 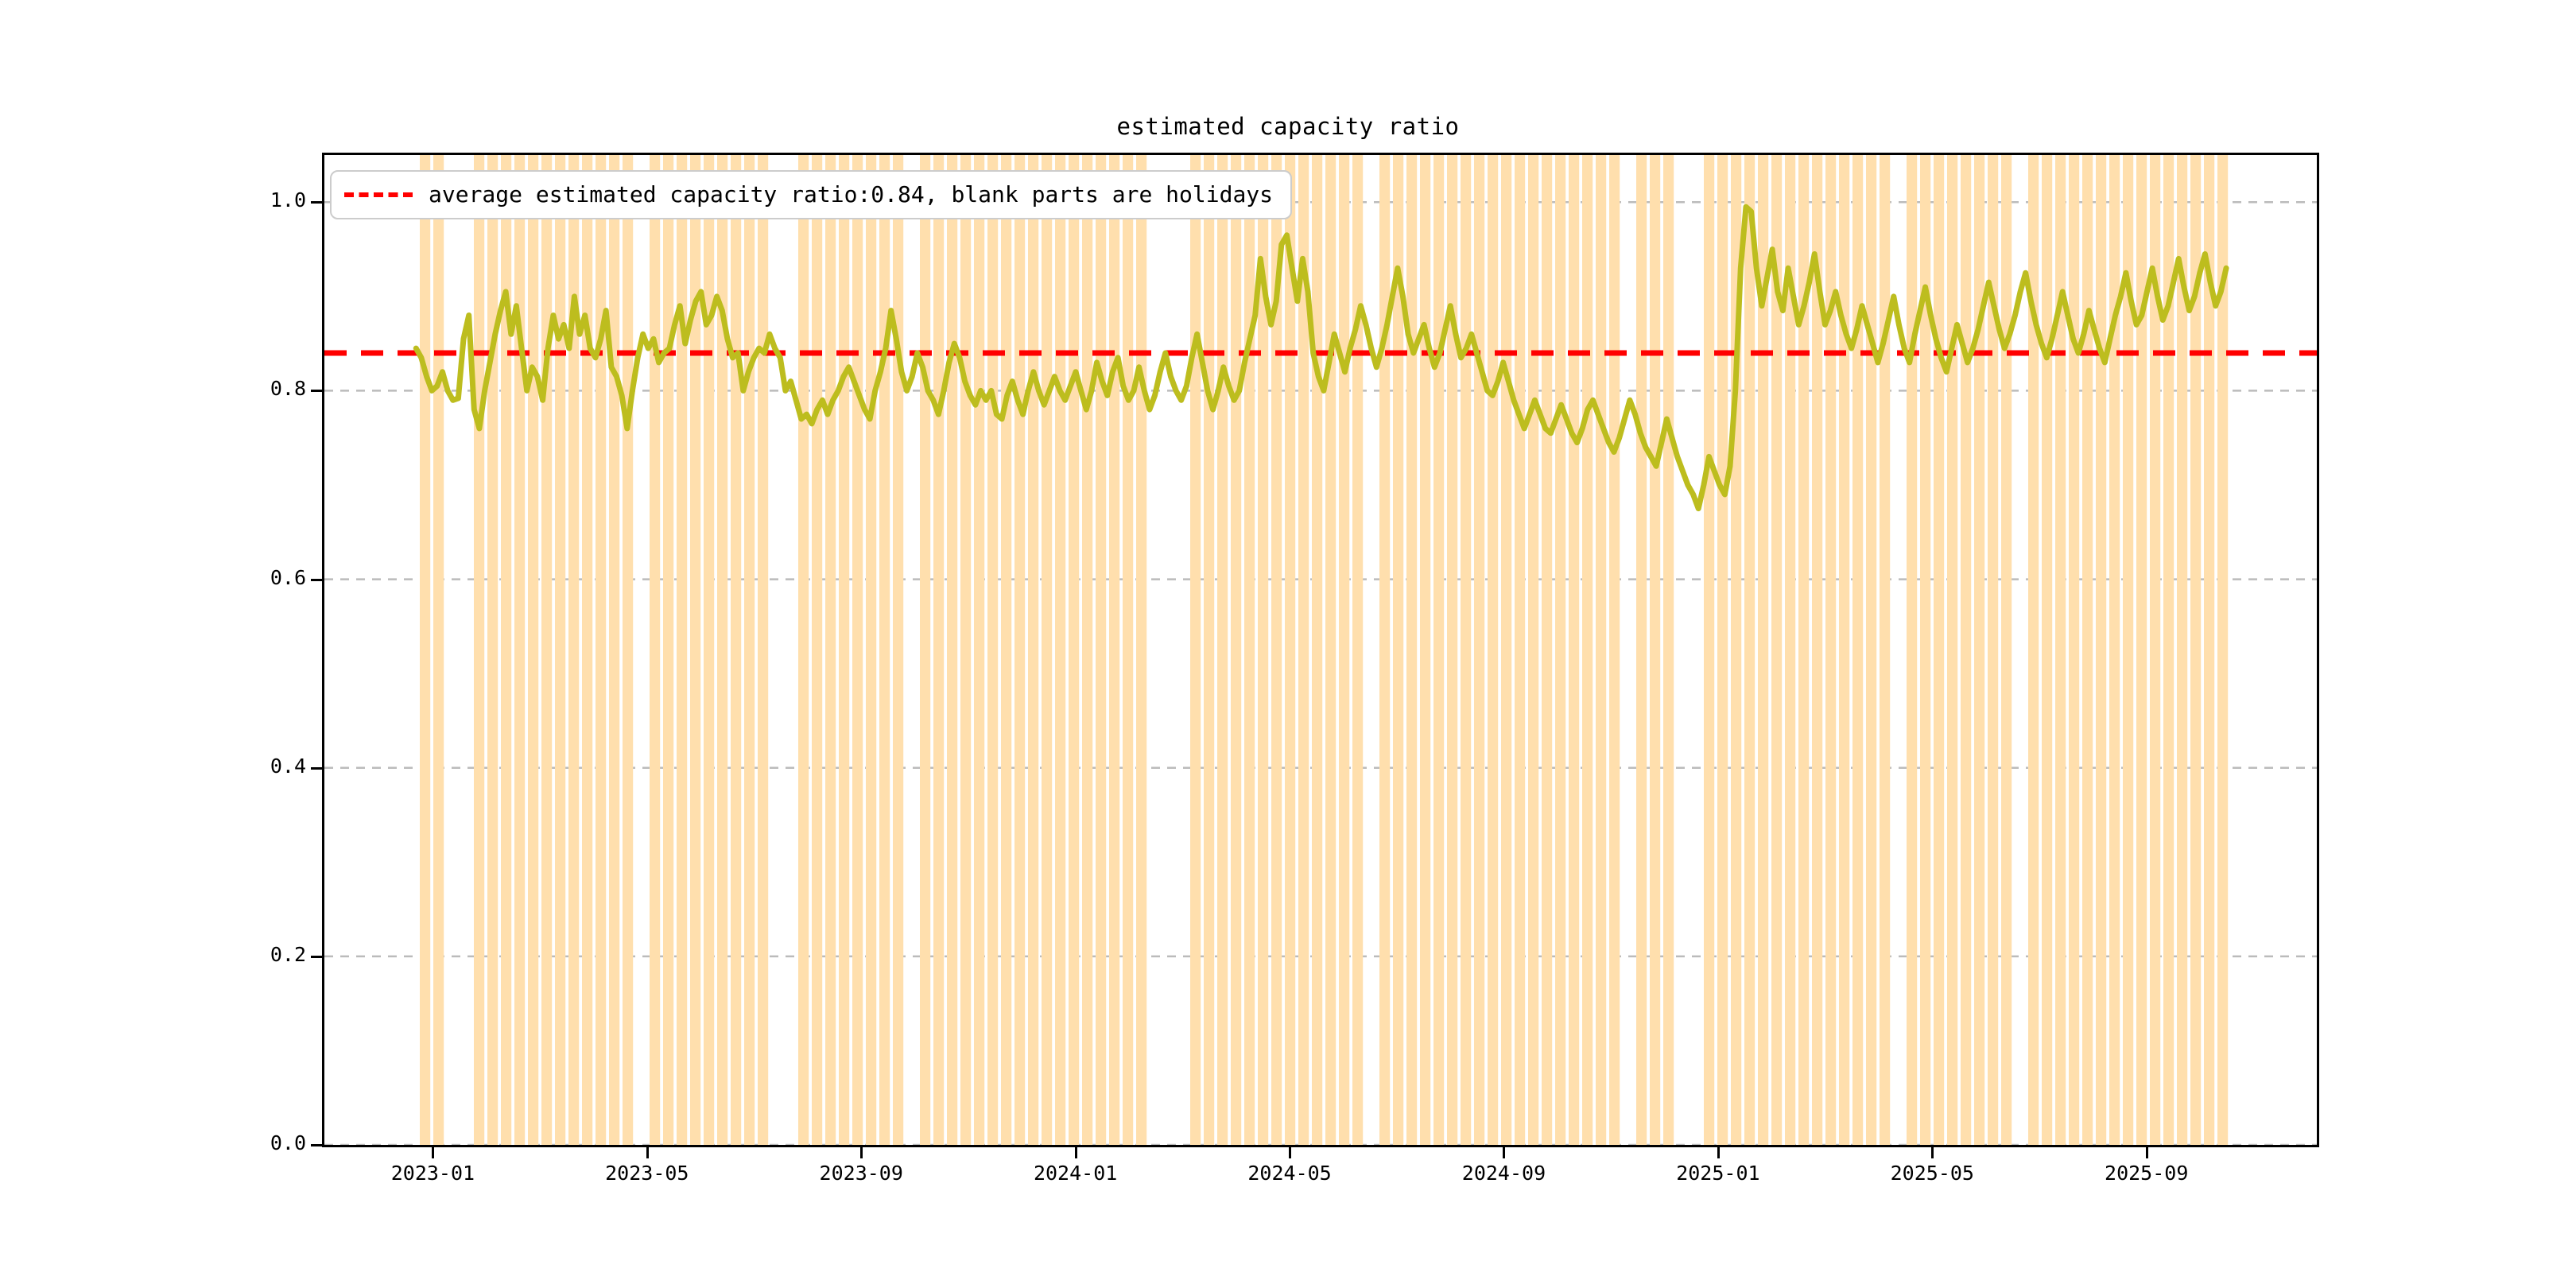 What do you see at coordinates (288, 1142) in the screenshot?
I see `y-tick-label: 0.0` at bounding box center [288, 1142].